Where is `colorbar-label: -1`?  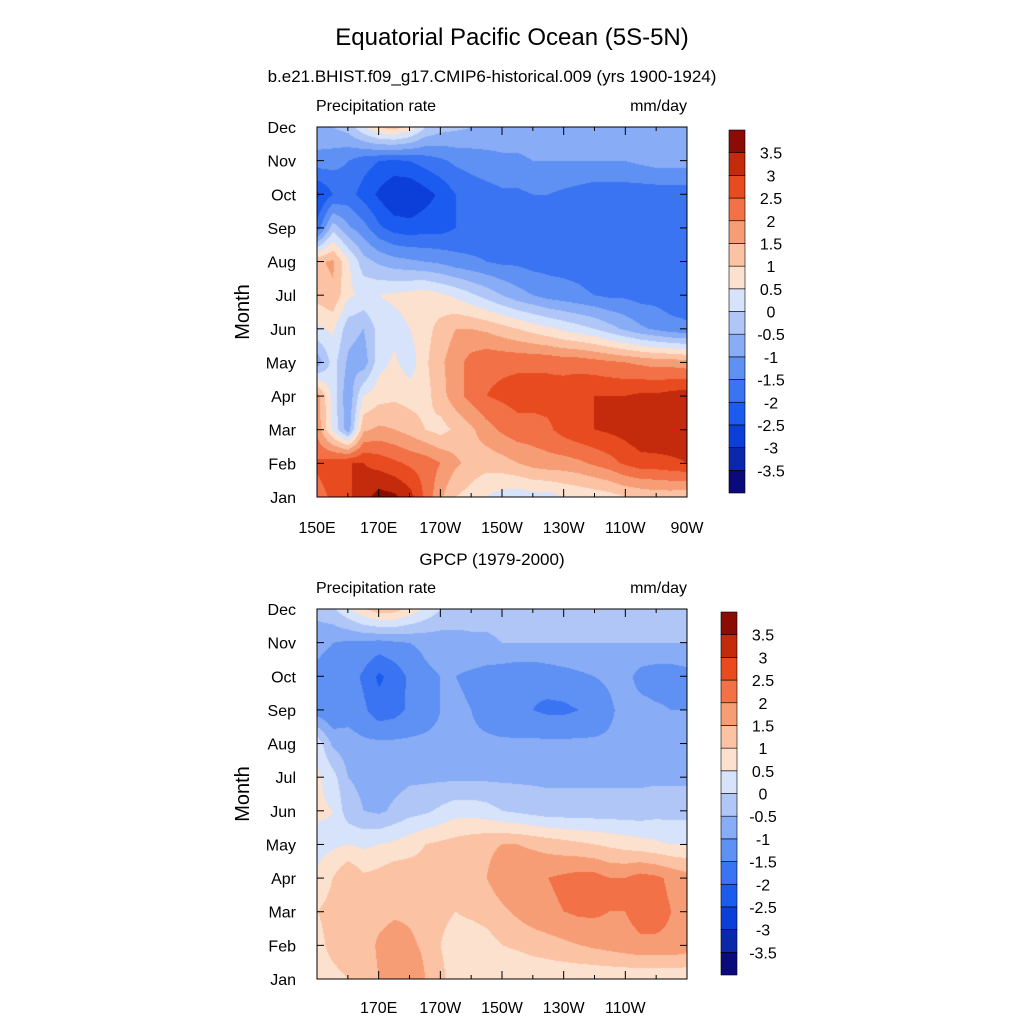
colorbar-label: -1 is located at coordinates (763, 840).